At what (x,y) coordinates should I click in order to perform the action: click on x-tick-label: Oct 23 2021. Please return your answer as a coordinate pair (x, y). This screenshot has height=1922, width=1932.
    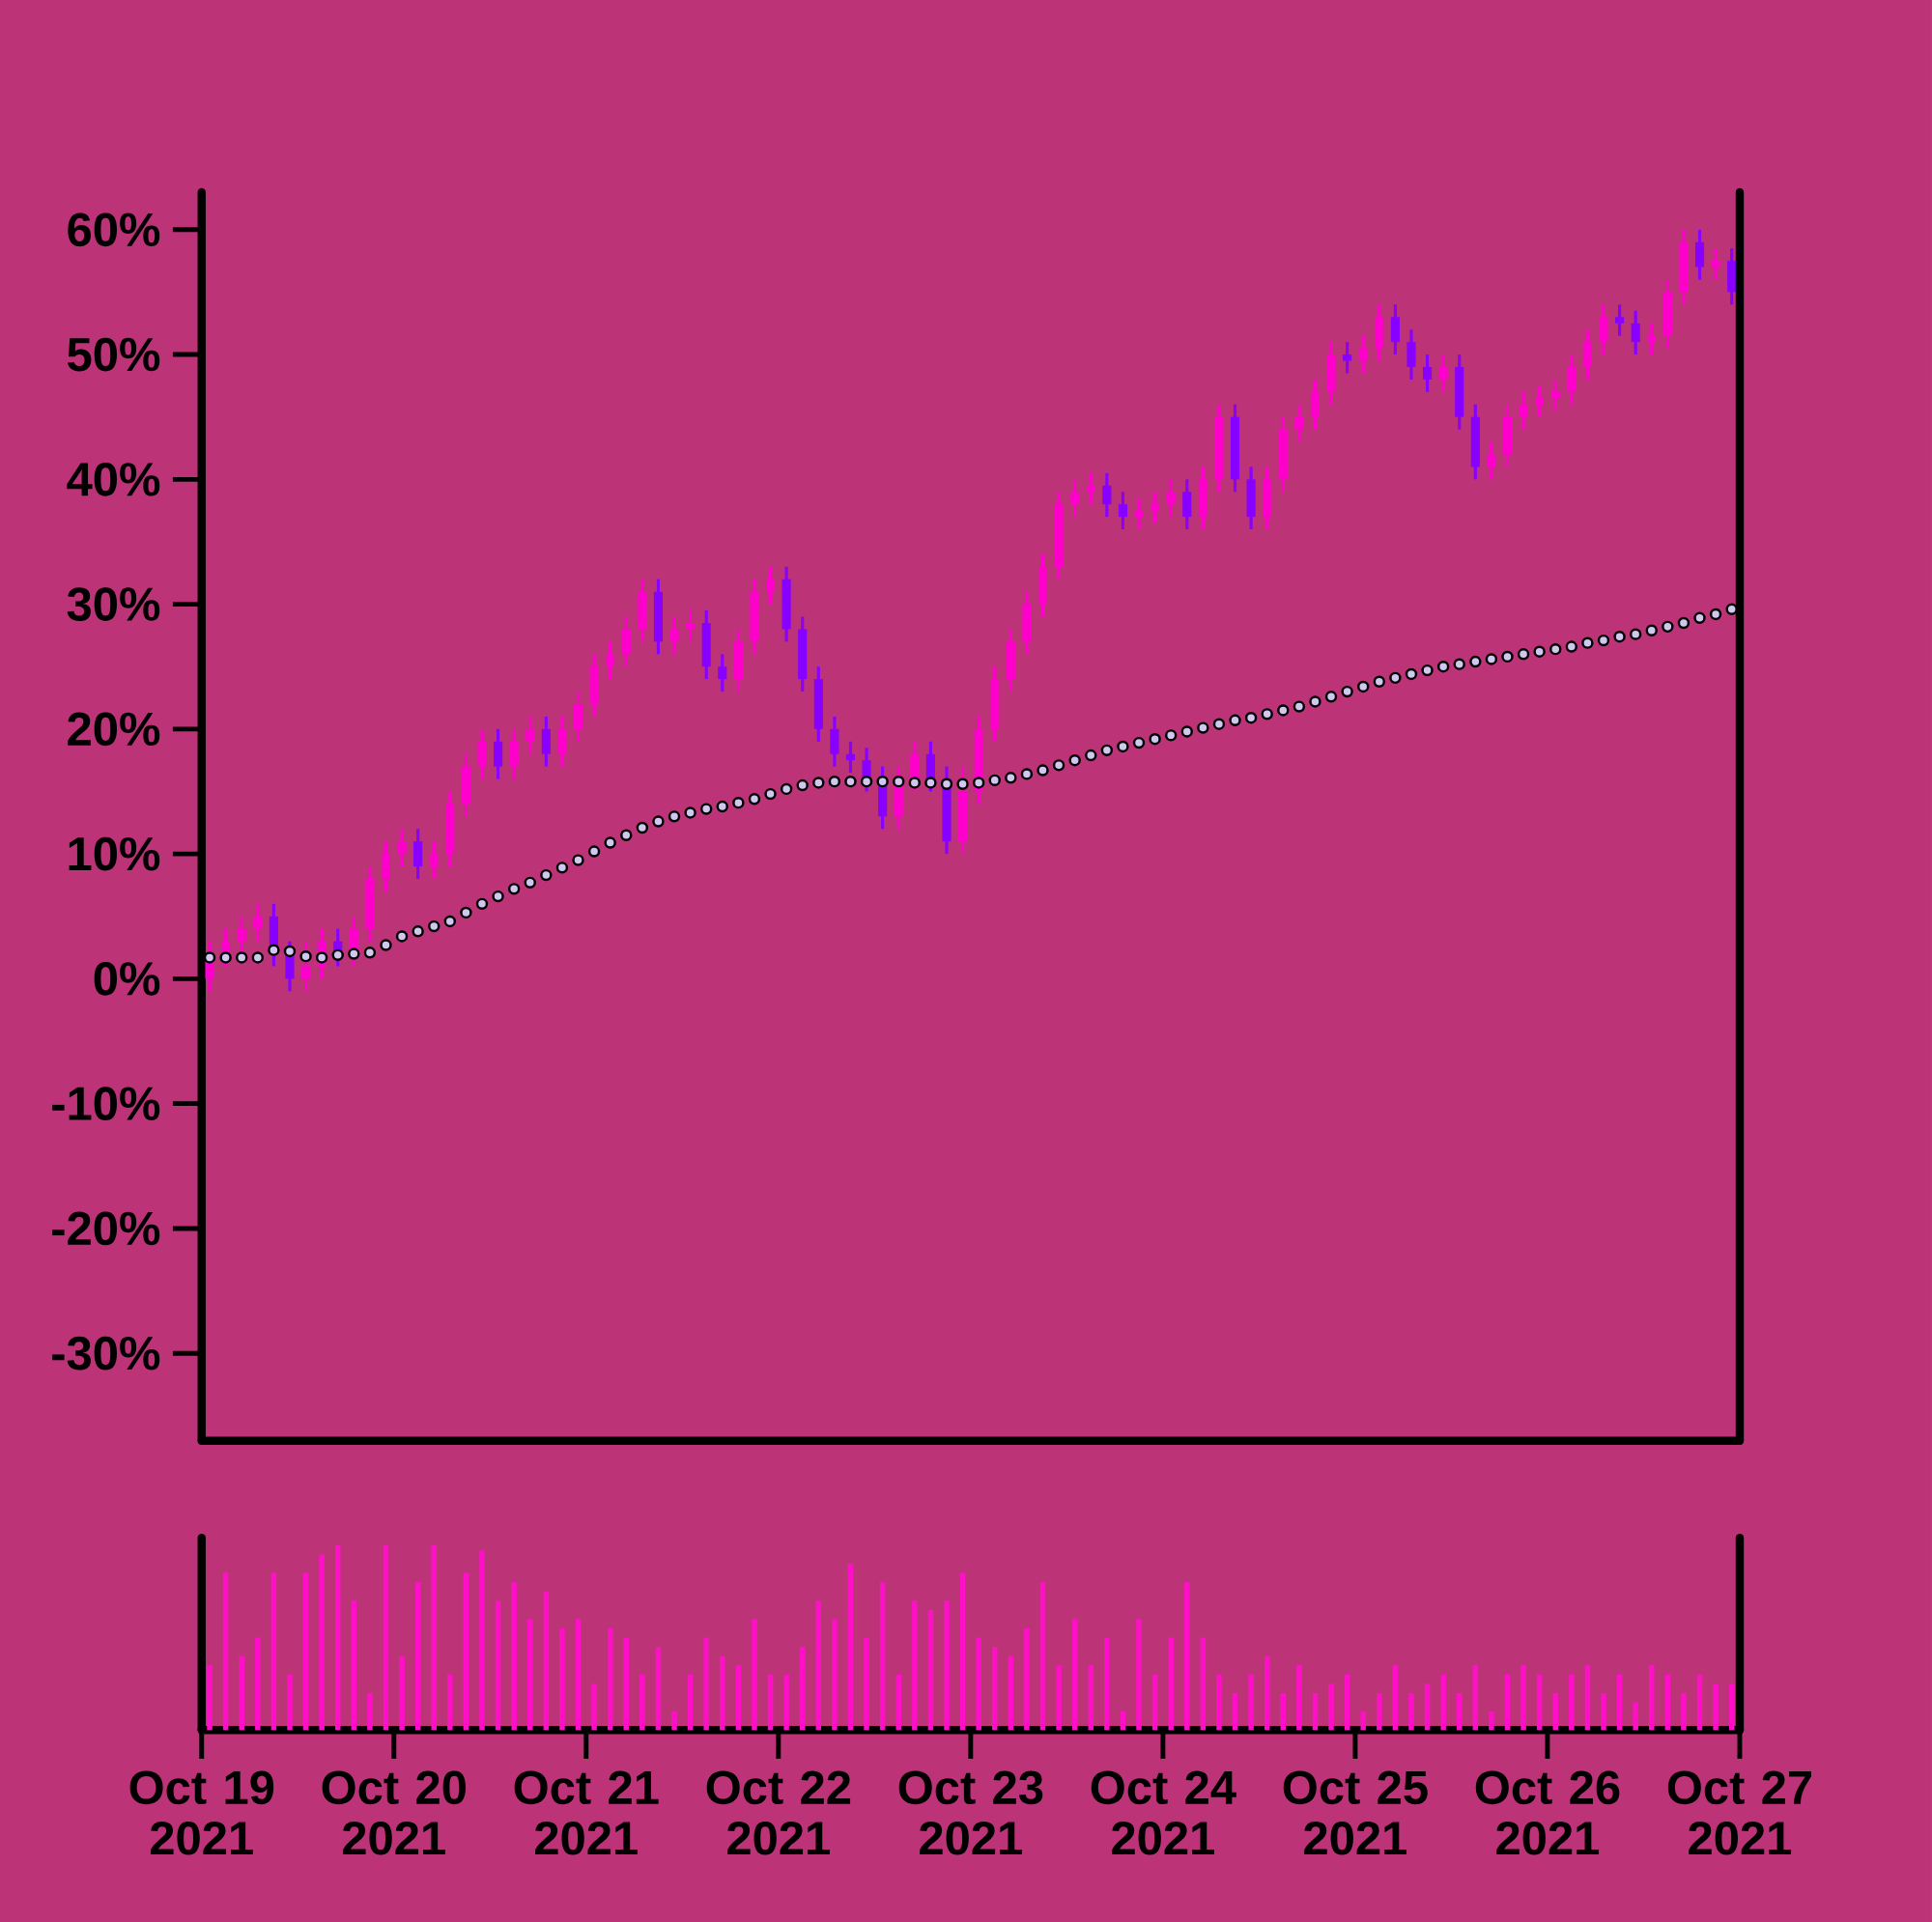
    Looking at the image, I should click on (970, 1812).